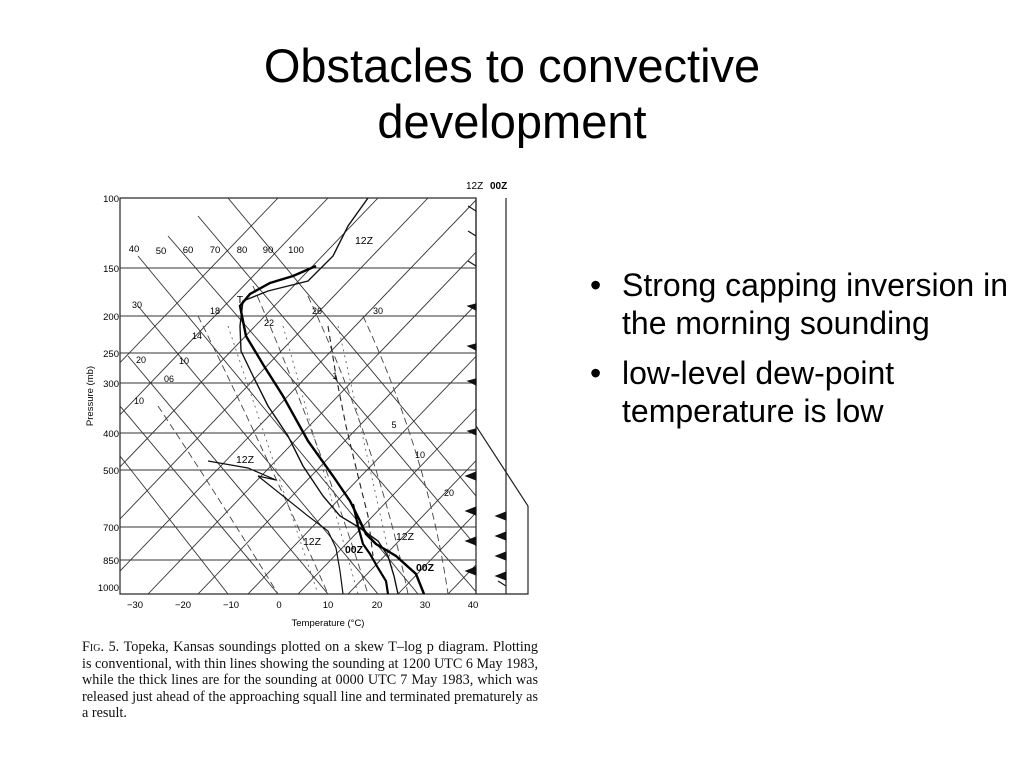 This screenshot has height=768, width=1024. What do you see at coordinates (334, 376) in the screenshot?
I see `diagram-label: 1` at bounding box center [334, 376].